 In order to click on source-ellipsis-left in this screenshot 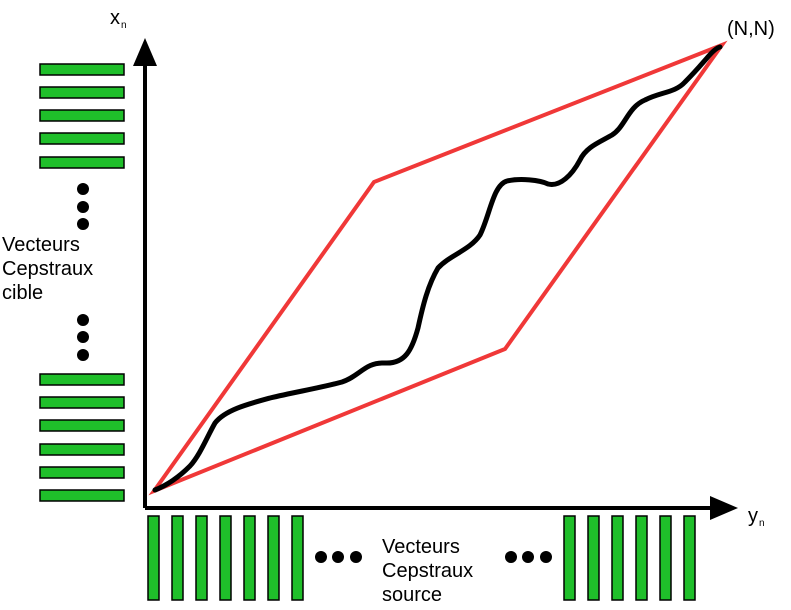, I will do `click(338, 557)`.